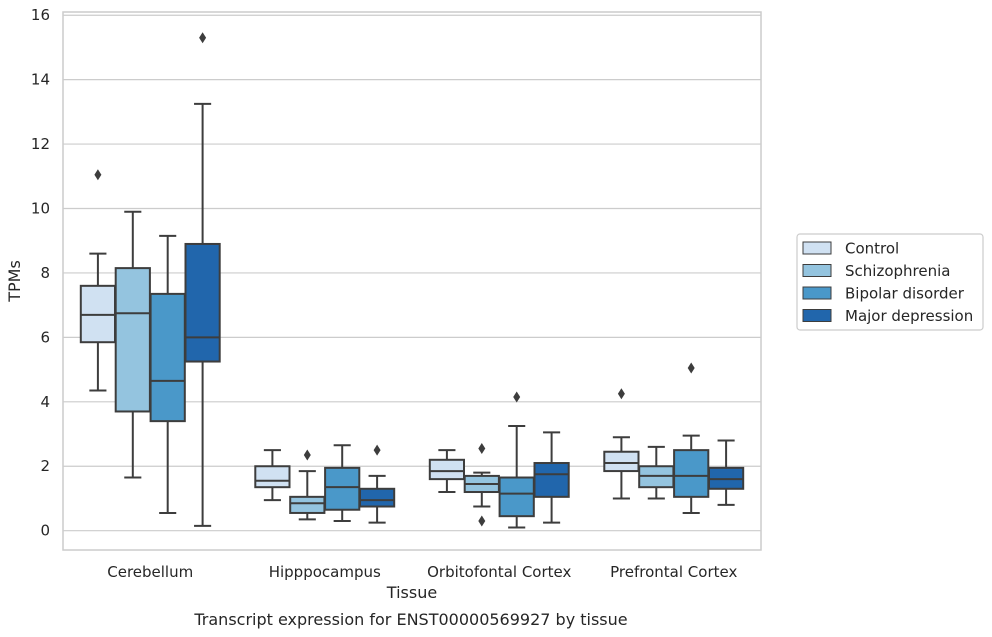 The height and width of the screenshot is (637, 992). I want to click on y-tick-label: 16, so click(40, 15).